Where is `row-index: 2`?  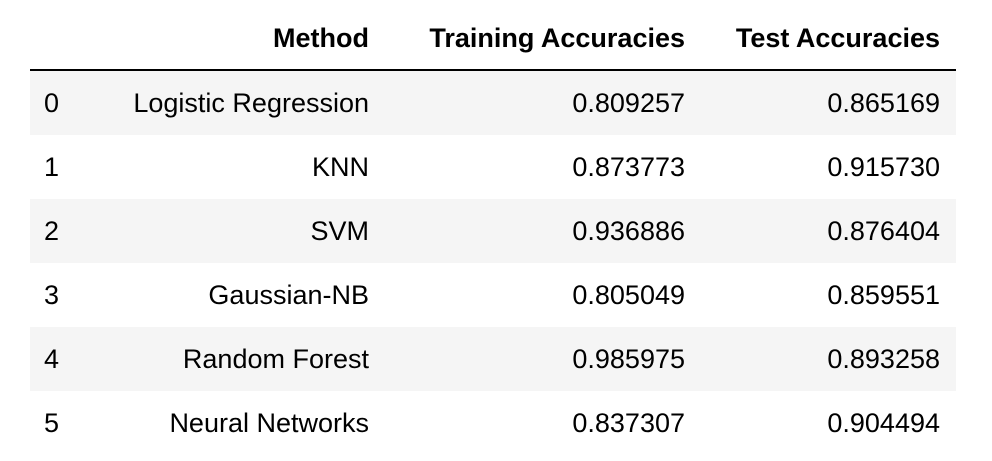 row-index: 2 is located at coordinates (52, 230).